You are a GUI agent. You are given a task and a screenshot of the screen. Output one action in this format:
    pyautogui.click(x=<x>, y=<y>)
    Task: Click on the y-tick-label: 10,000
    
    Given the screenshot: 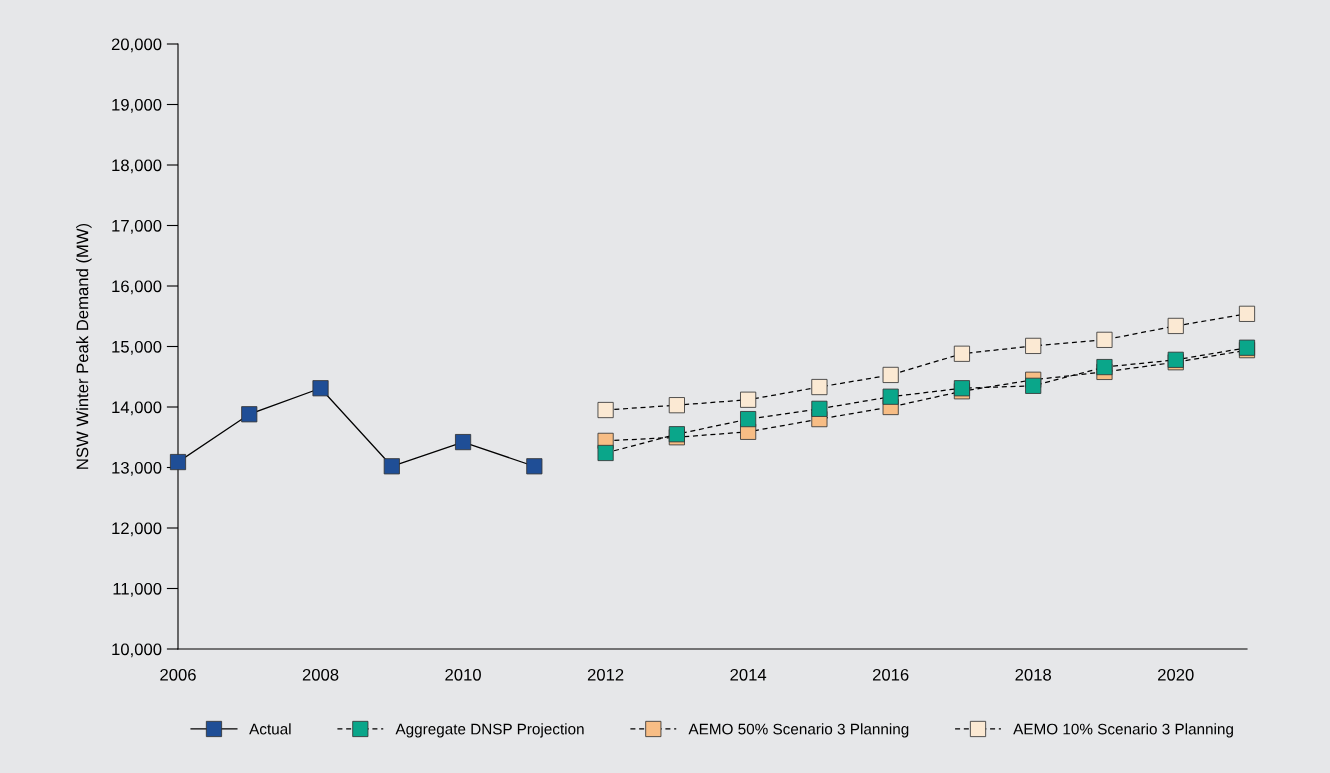 What is the action you would take?
    pyautogui.click(x=137, y=650)
    